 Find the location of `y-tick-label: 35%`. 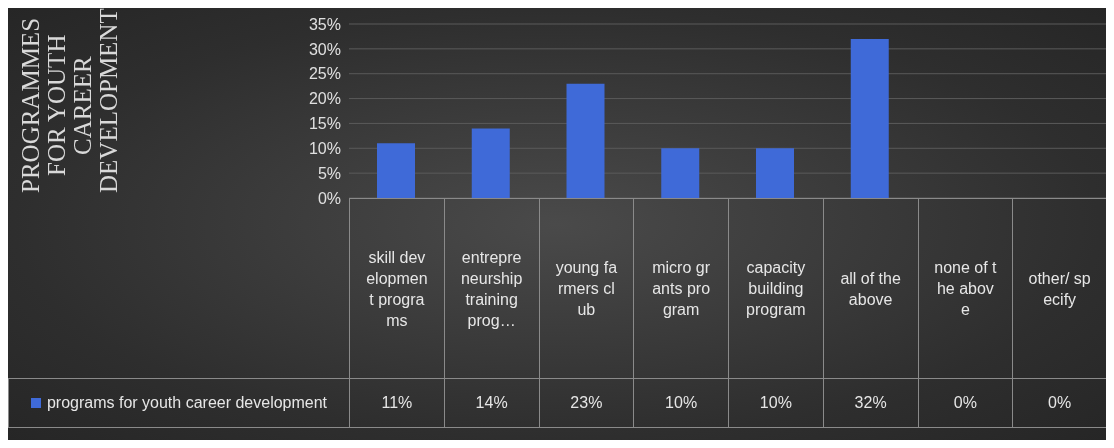

y-tick-label: 35% is located at coordinates (324, 24).